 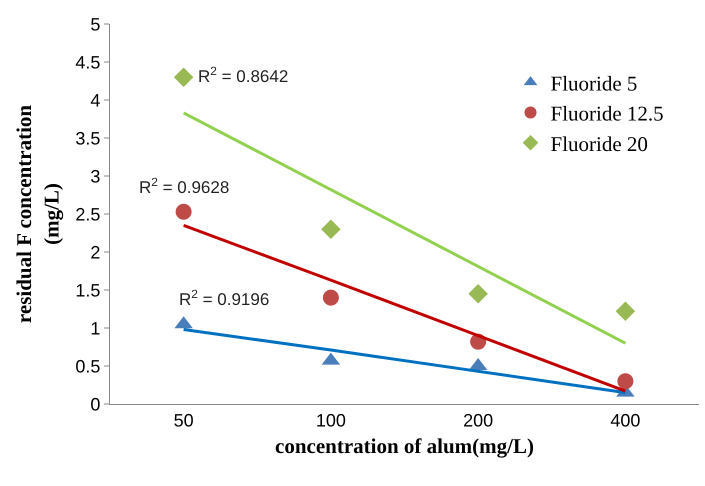 I want to click on y-tick-label: 3.5, so click(x=87, y=138).